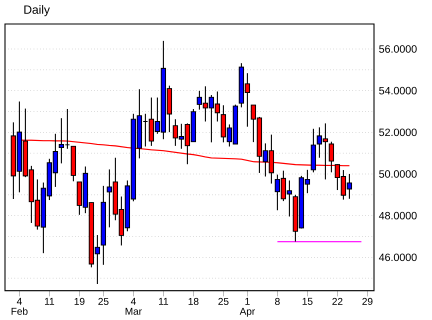 The image size is (432, 320). Describe the element at coordinates (398, 174) in the screenshot. I see `y-tick-label: 50.0000` at that location.